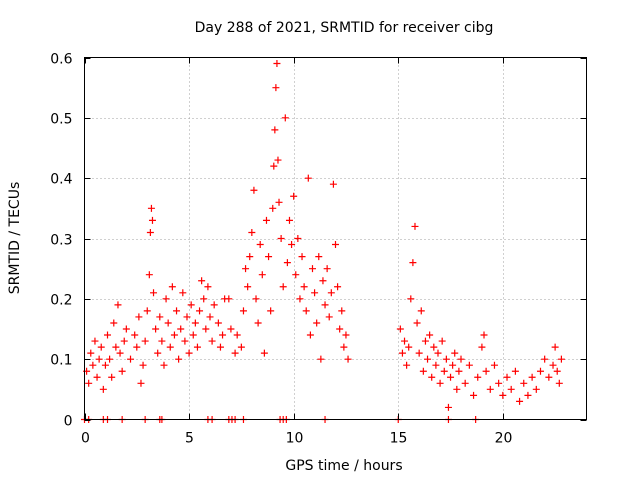 This screenshot has width=640, height=480. I want to click on y-axis-label: SRMTID / TECUs, so click(15, 238).